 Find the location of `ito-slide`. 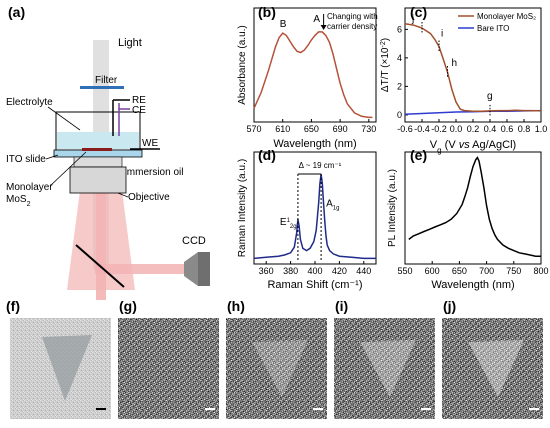

ito-slide is located at coordinates (98, 153).